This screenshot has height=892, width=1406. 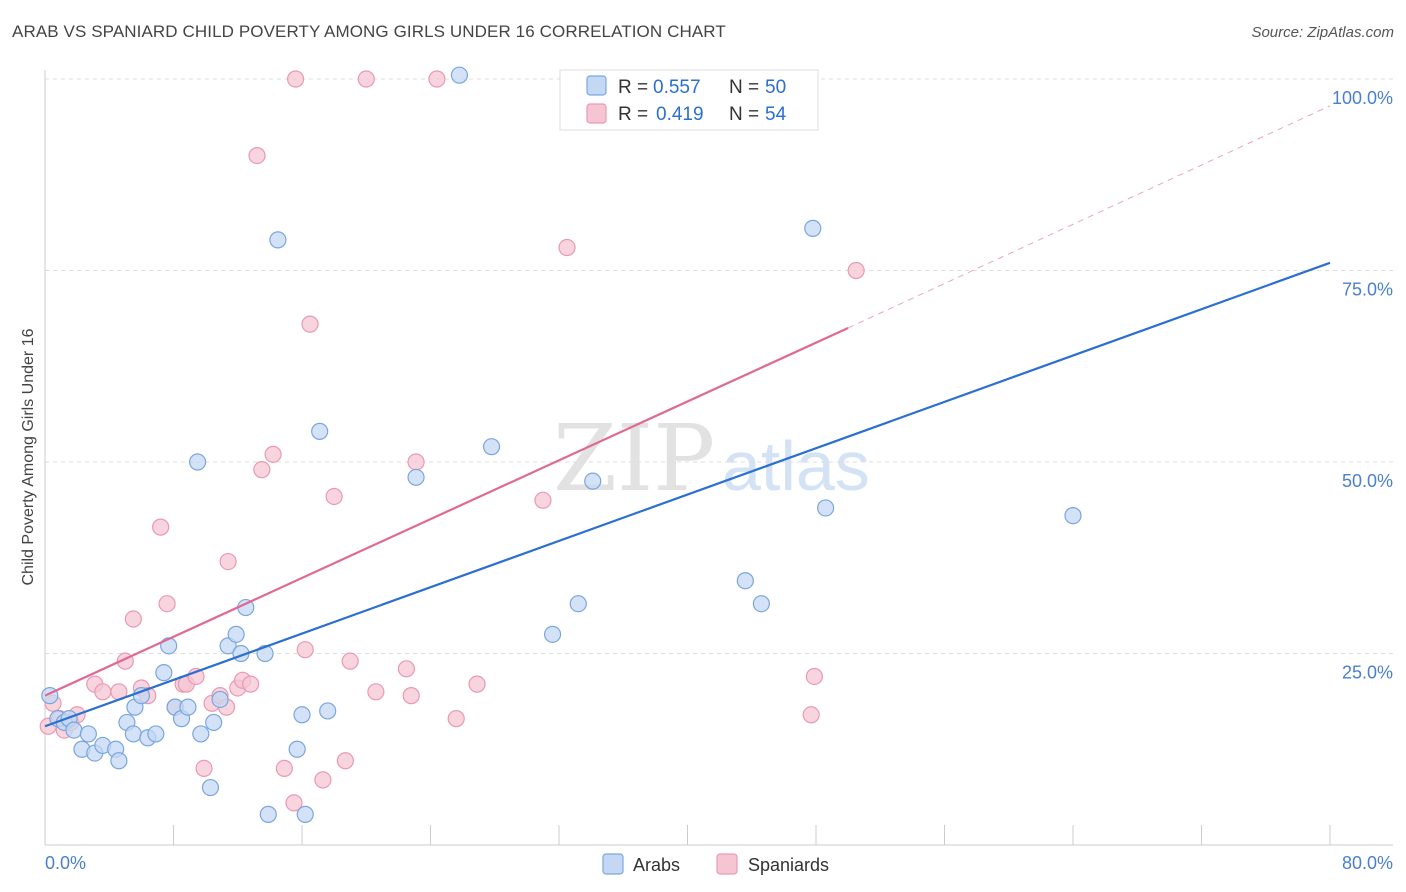 What do you see at coordinates (796, 466) in the screenshot?
I see `watermark-atlas: atlas` at bounding box center [796, 466].